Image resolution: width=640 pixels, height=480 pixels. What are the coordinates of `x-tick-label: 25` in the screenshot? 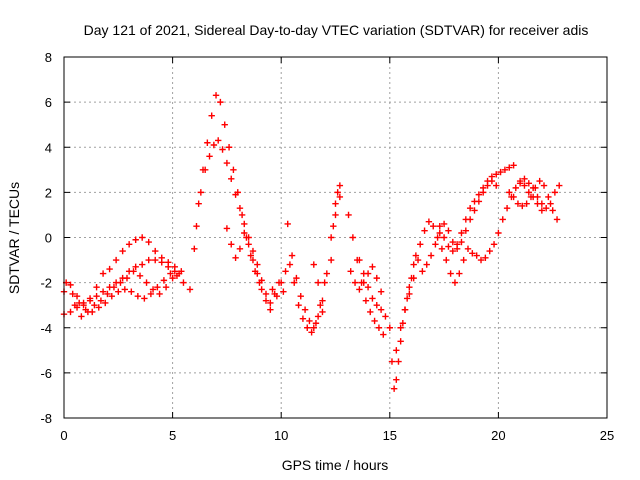 It's located at (607, 435).